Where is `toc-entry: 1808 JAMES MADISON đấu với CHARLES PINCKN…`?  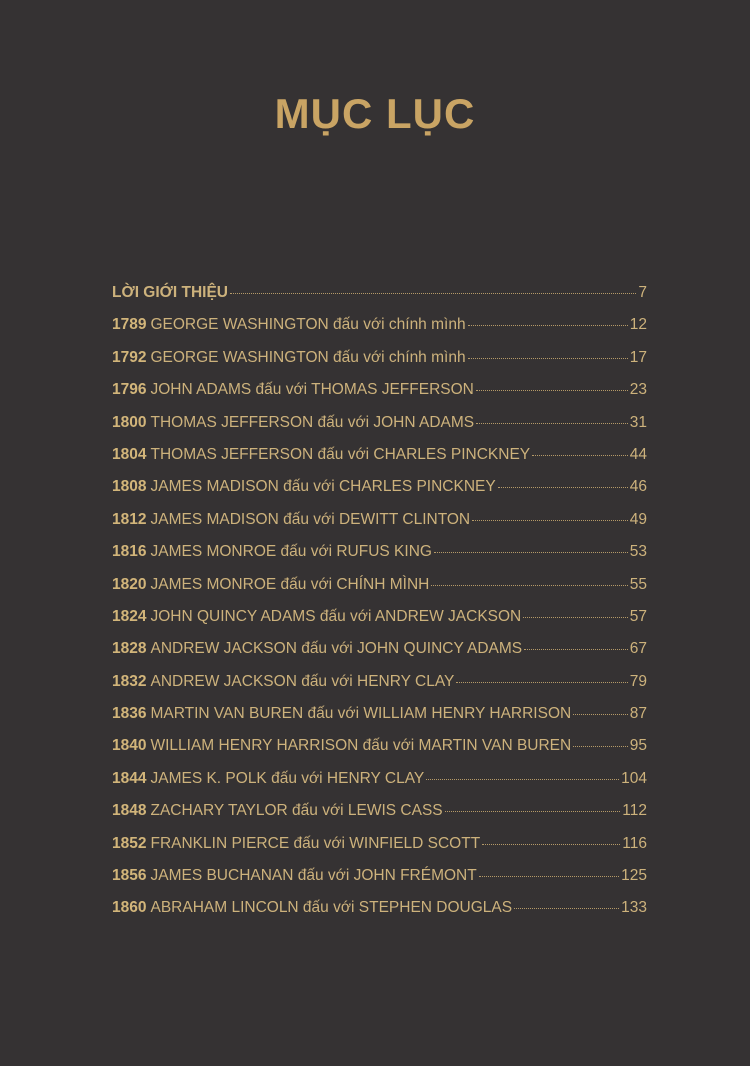 toc-entry: 1808 JAMES MADISON đấu với CHARLES PINCKN… is located at coordinates (379, 494).